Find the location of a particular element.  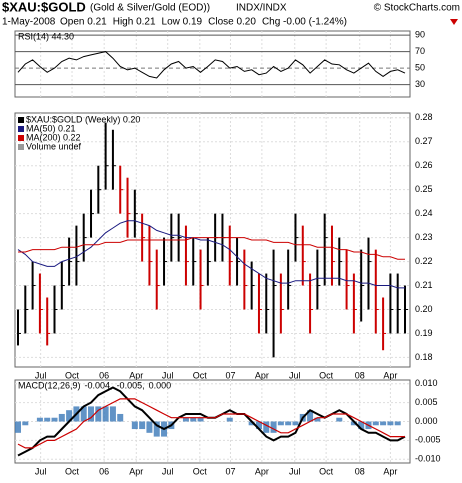

quote-item: Chg -0.00 (-1.24%) is located at coordinates (304, 22).